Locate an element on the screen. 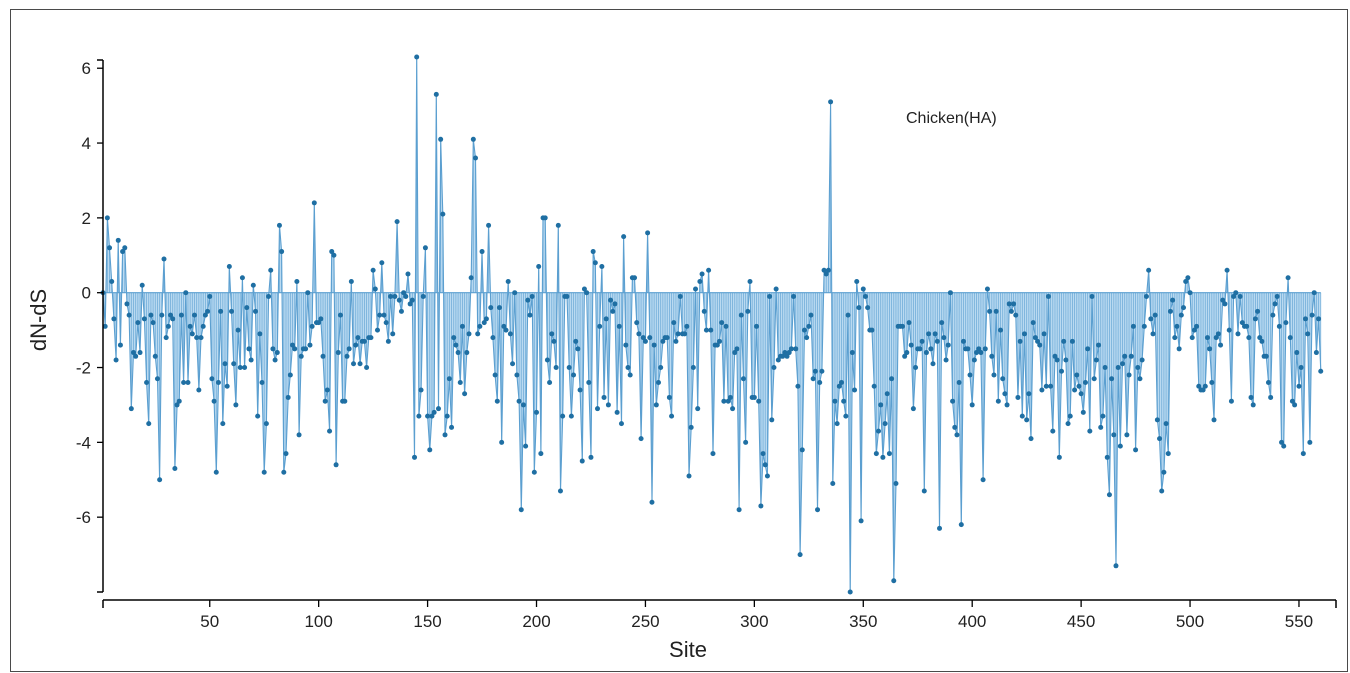 This screenshot has width=1350, height=673. x-tick-label-350: 350 is located at coordinates (863, 621).